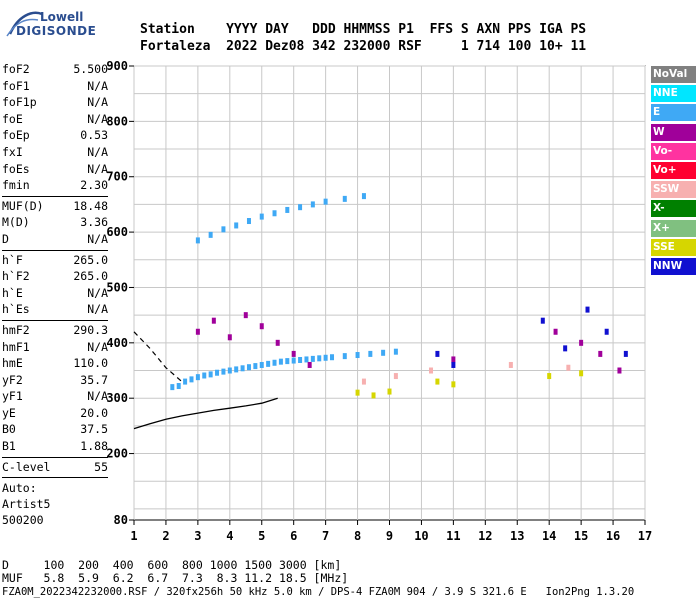  What do you see at coordinates (19, 102) in the screenshot?
I see `param-name: foF1p` at bounding box center [19, 102].